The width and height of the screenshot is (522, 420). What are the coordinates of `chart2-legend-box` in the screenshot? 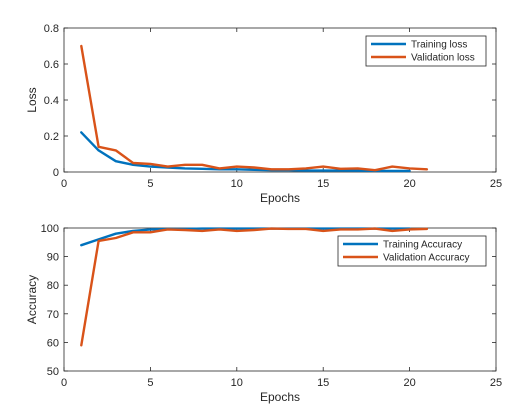 It's located at (412, 251).